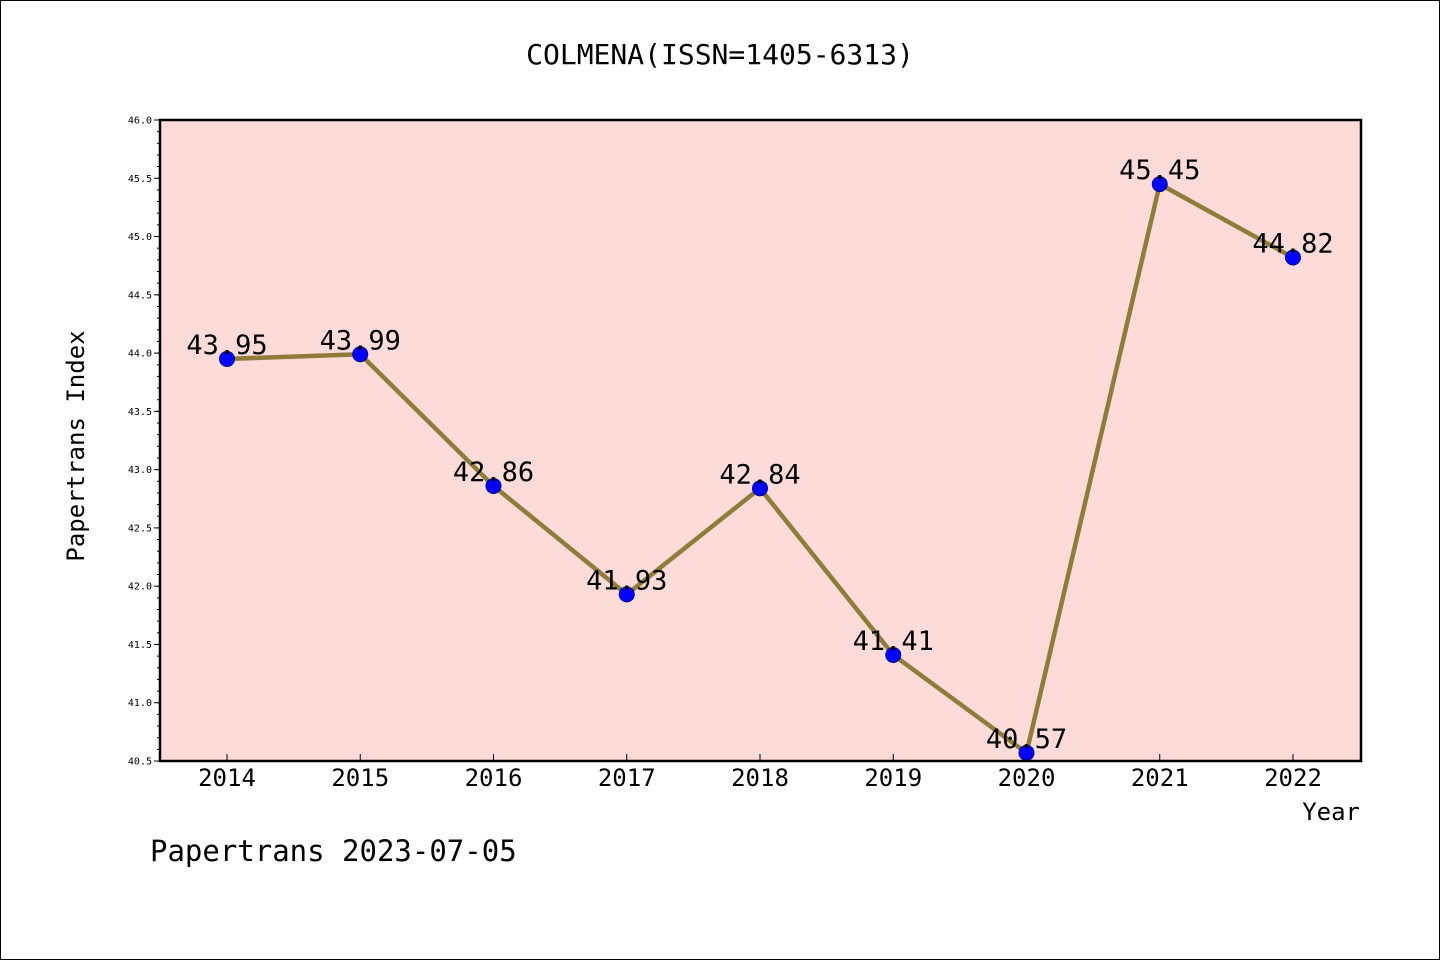  What do you see at coordinates (893, 641) in the screenshot?
I see `data-label: 41.41` at bounding box center [893, 641].